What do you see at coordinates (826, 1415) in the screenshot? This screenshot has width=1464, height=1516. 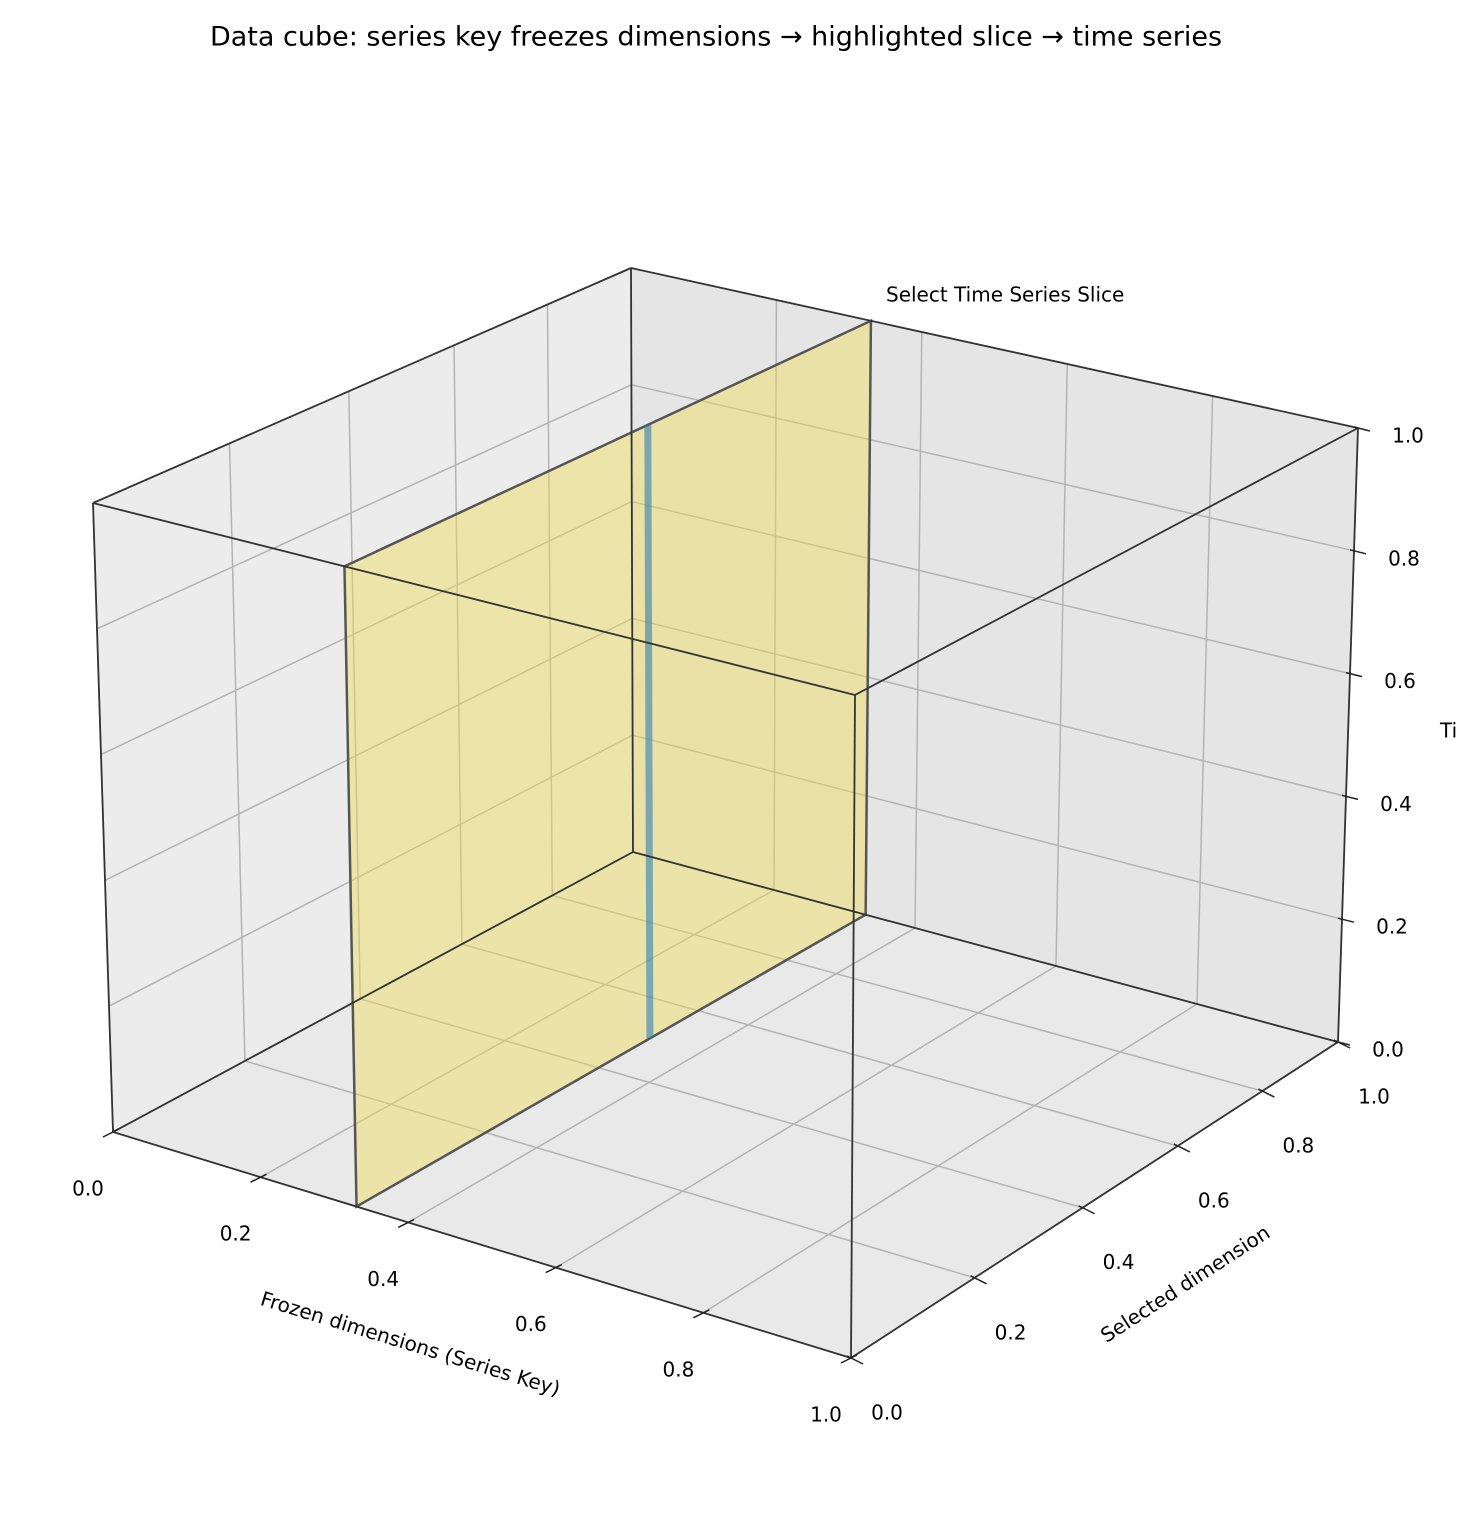 I see `x-tick-label: 1.0` at bounding box center [826, 1415].